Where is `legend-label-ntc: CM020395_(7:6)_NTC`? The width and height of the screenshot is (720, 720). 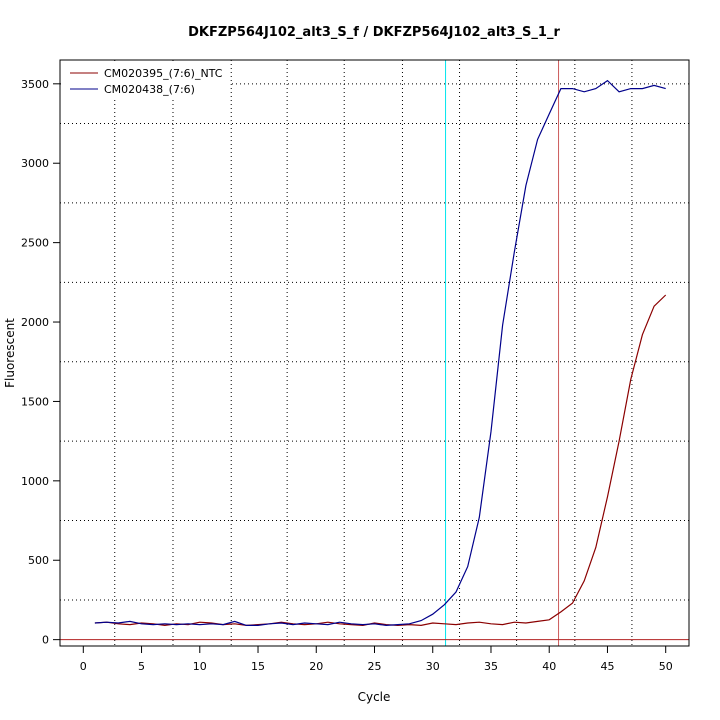
legend-label-ntc: CM020395_(7:6)_NTC is located at coordinates (163, 73).